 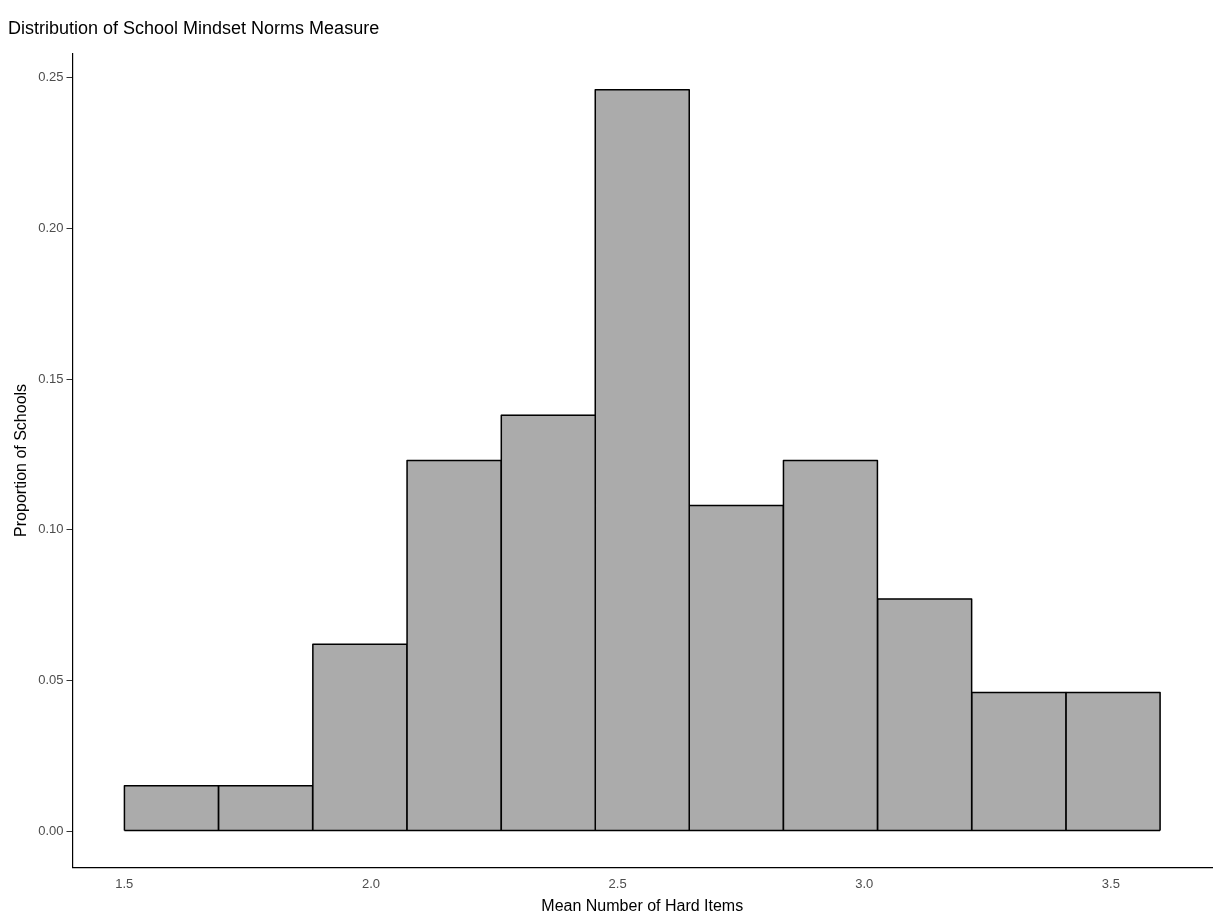 I want to click on y-axis-title: Proportion of Schools, so click(x=21, y=460).